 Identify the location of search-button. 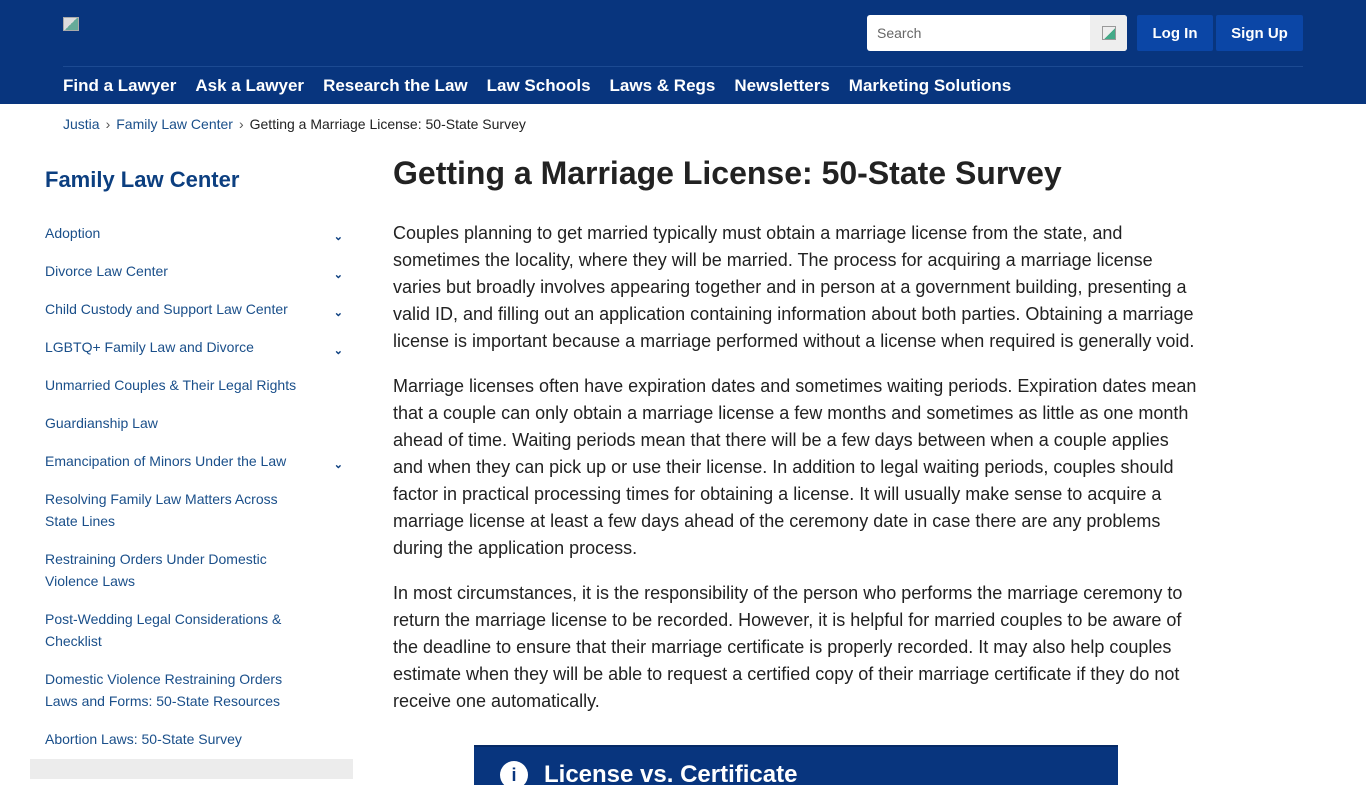
(1108, 33).